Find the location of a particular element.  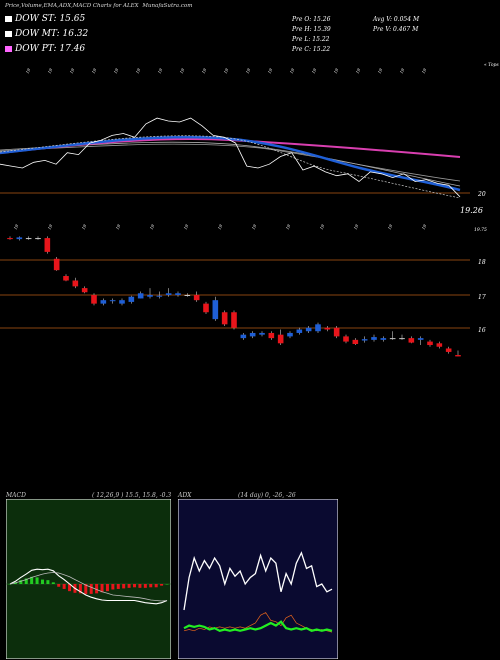

macd-params-text: ( 12,26,9 ) 15.5, 15.8, -0.3 is located at coordinates (132, 495).